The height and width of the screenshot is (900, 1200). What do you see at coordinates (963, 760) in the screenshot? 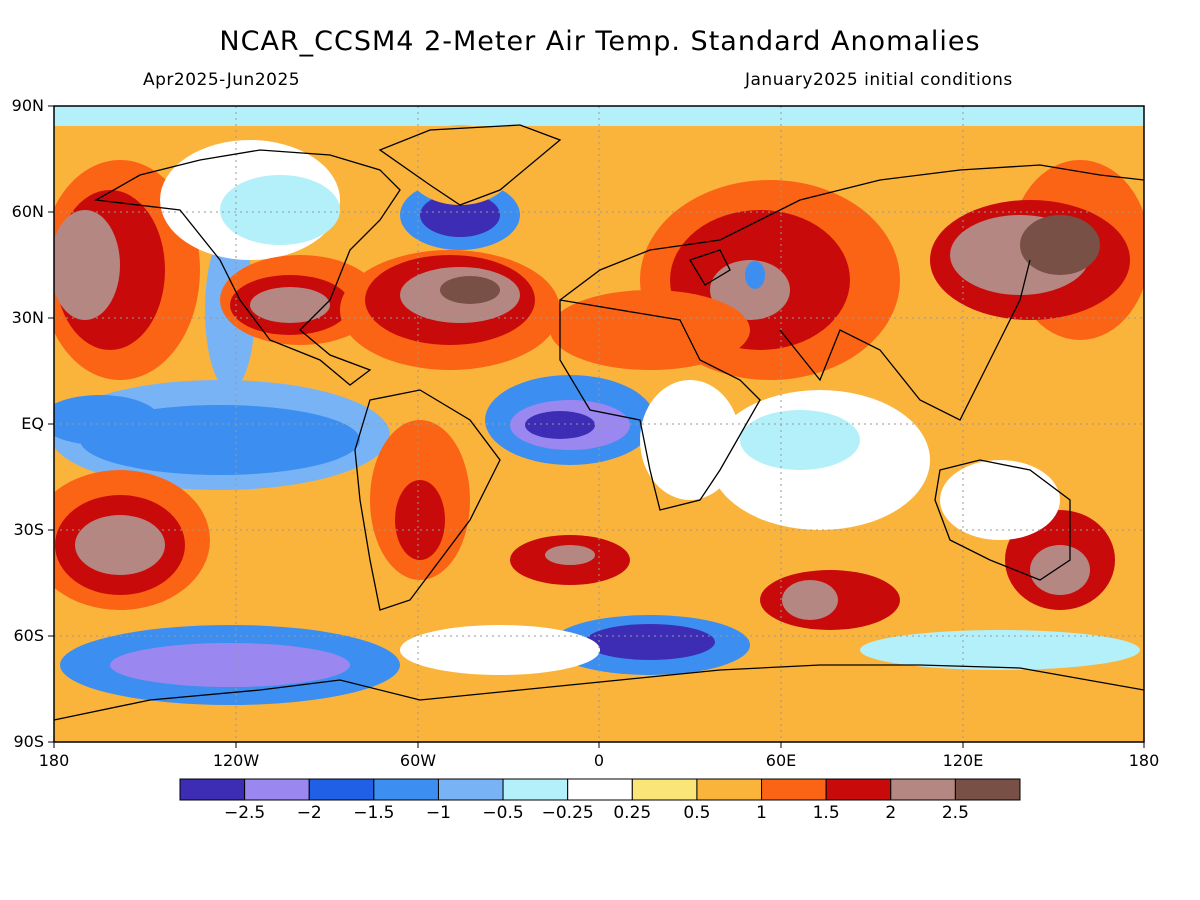
I see `lon-label-120e: 120E` at bounding box center [963, 760].